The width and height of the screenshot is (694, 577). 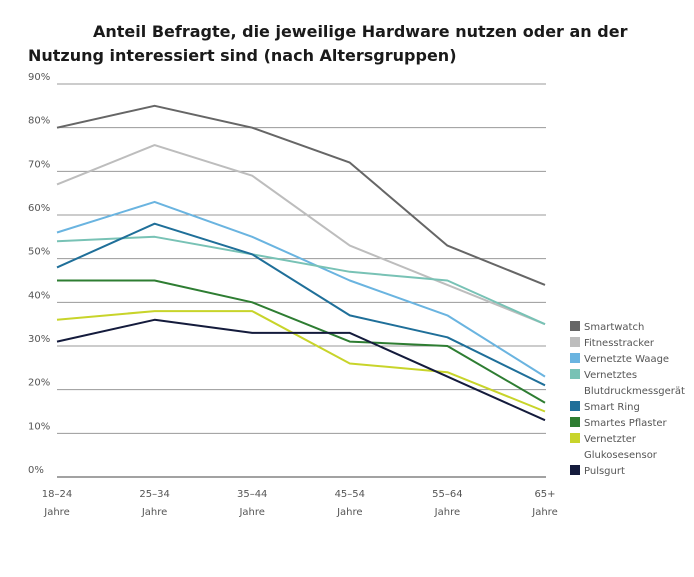 What do you see at coordinates (634, 391) in the screenshot?
I see `legend-label: Blutdruckmessgerät` at bounding box center [634, 391].